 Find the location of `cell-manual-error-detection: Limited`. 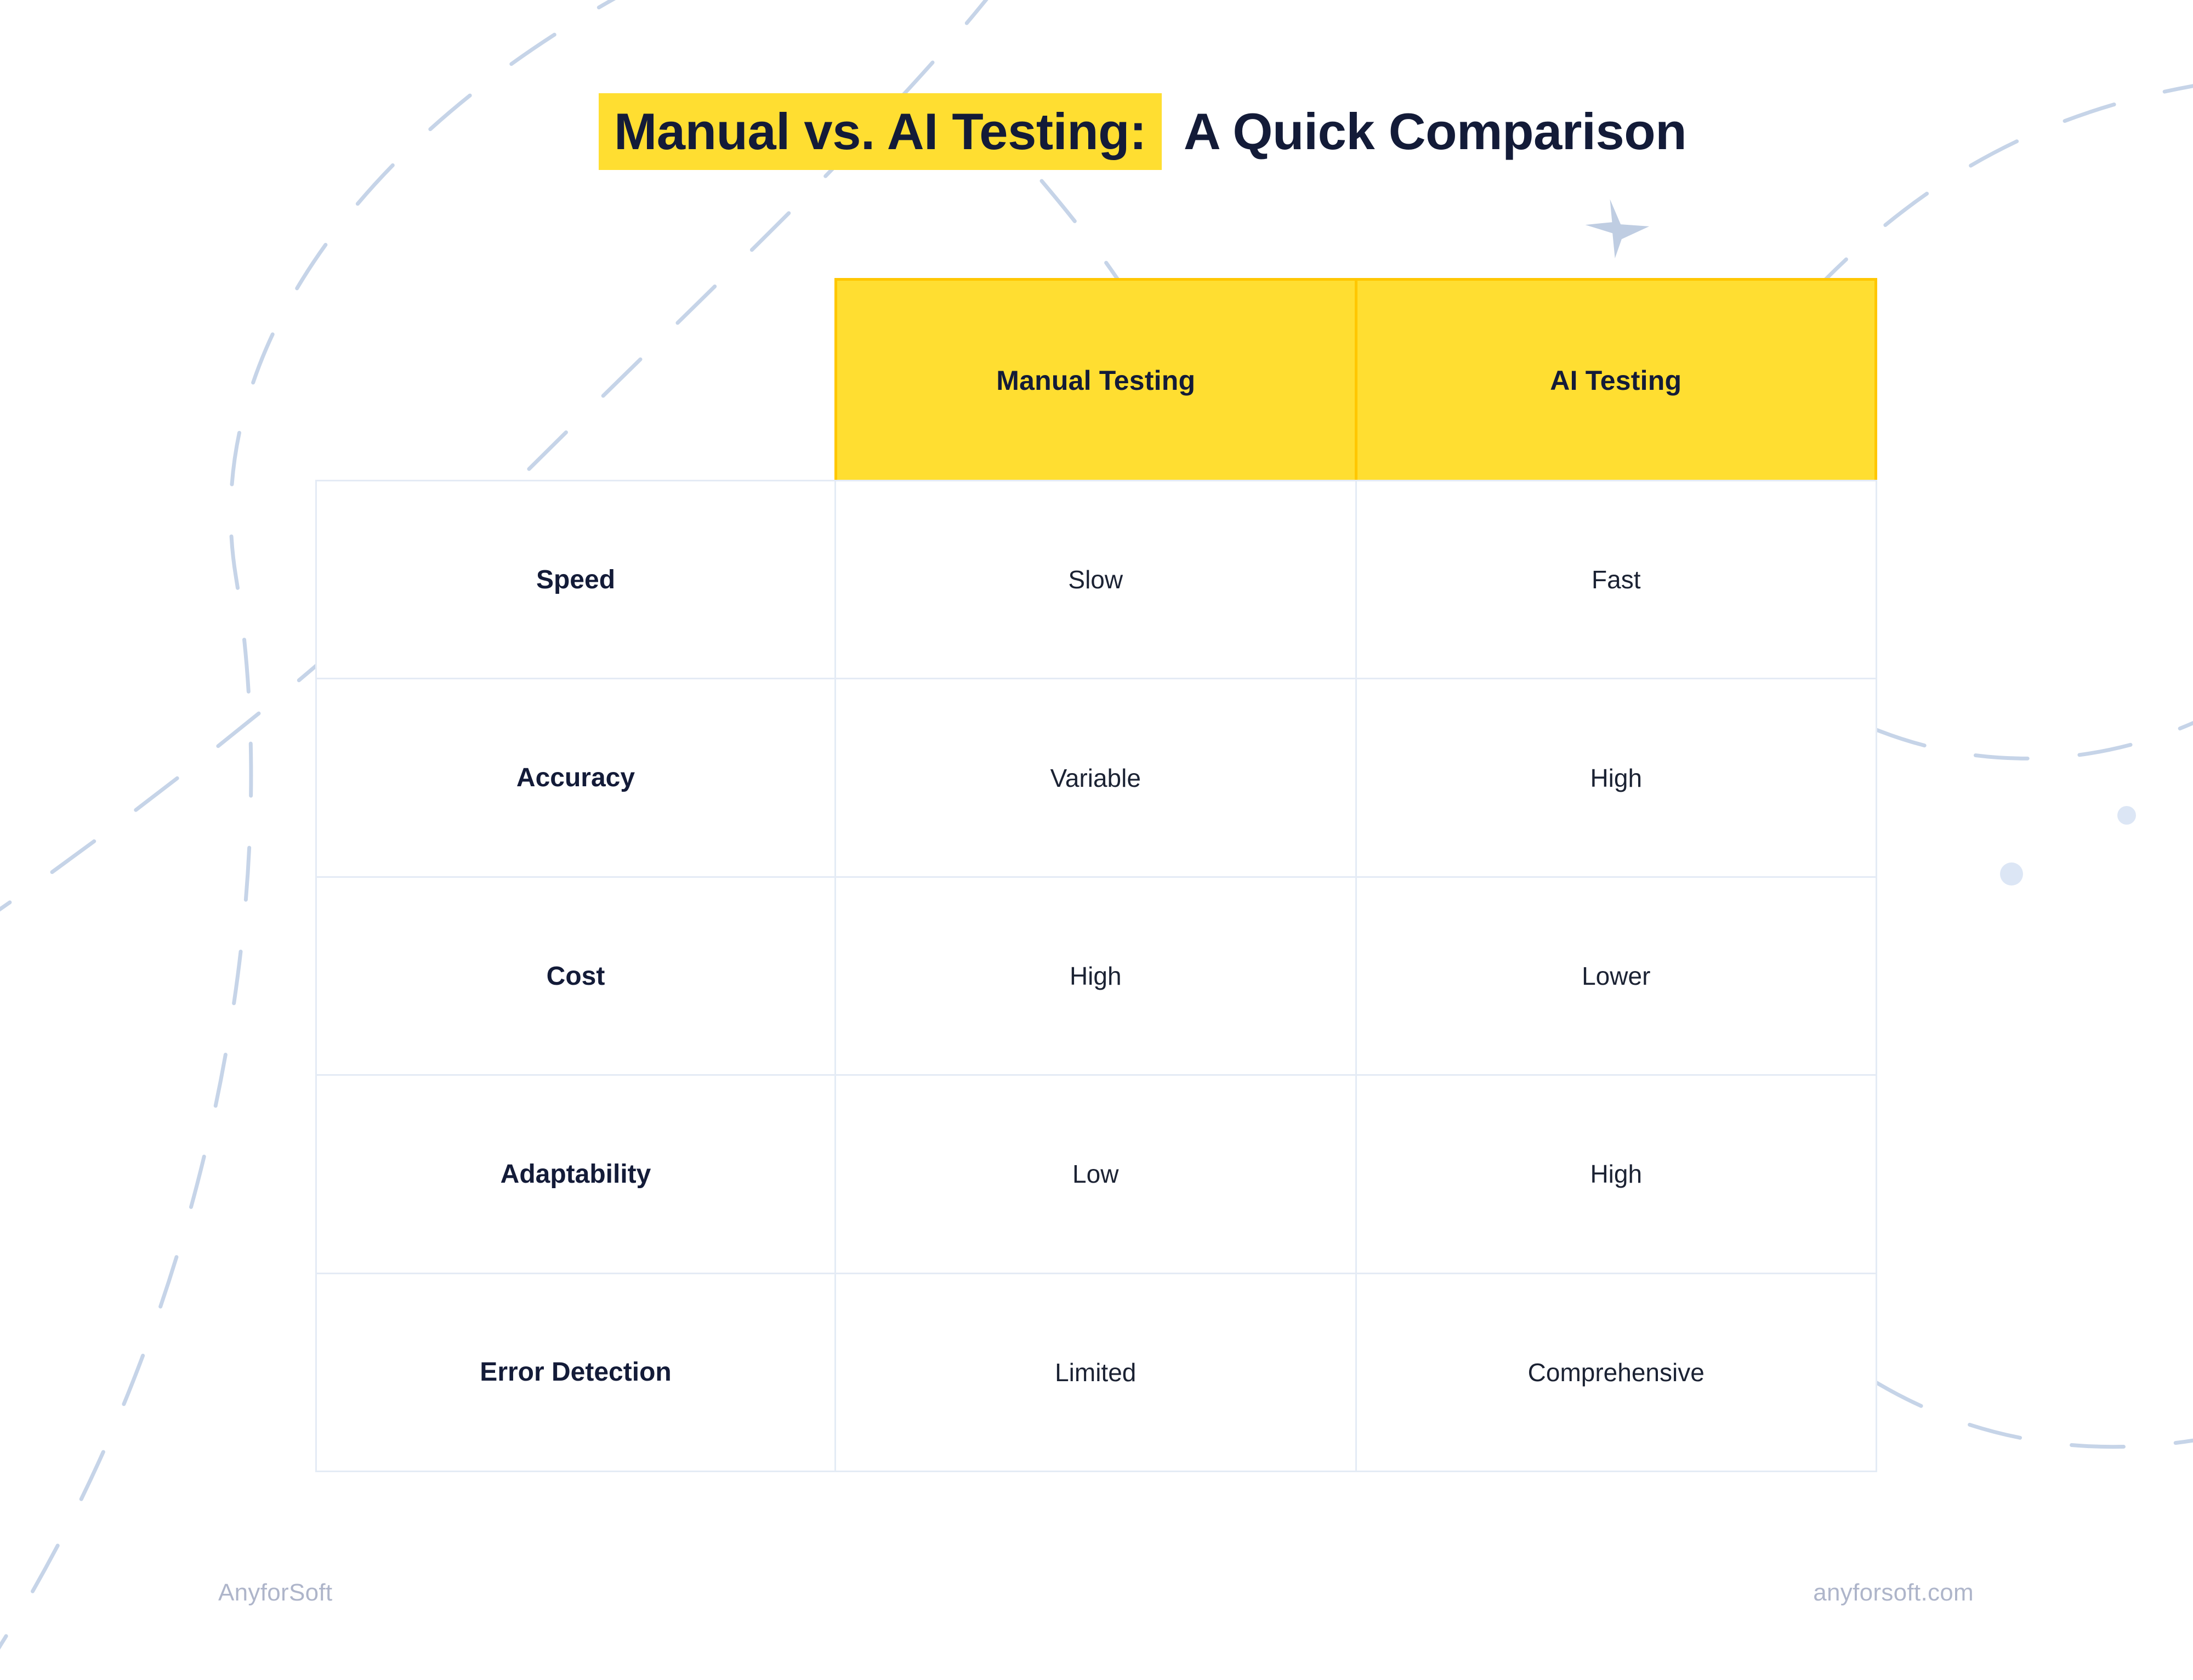

cell-manual-error-detection: Limited is located at coordinates (1096, 1372).